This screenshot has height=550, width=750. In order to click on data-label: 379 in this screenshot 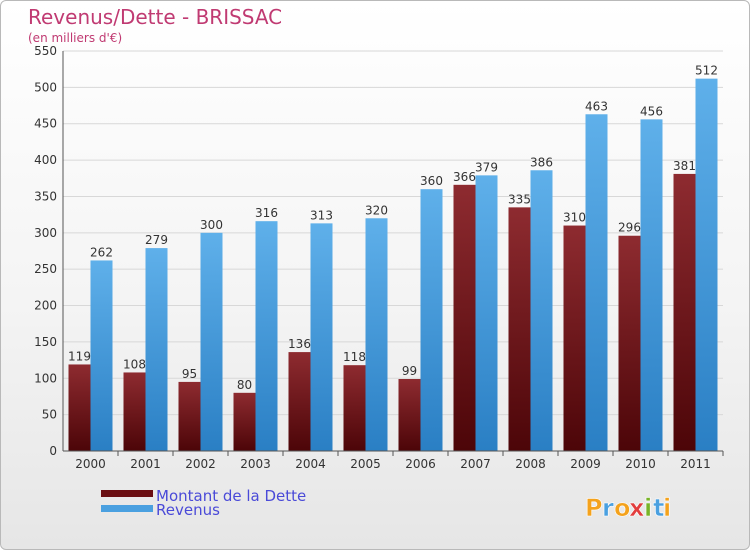, I will do `click(486, 167)`.